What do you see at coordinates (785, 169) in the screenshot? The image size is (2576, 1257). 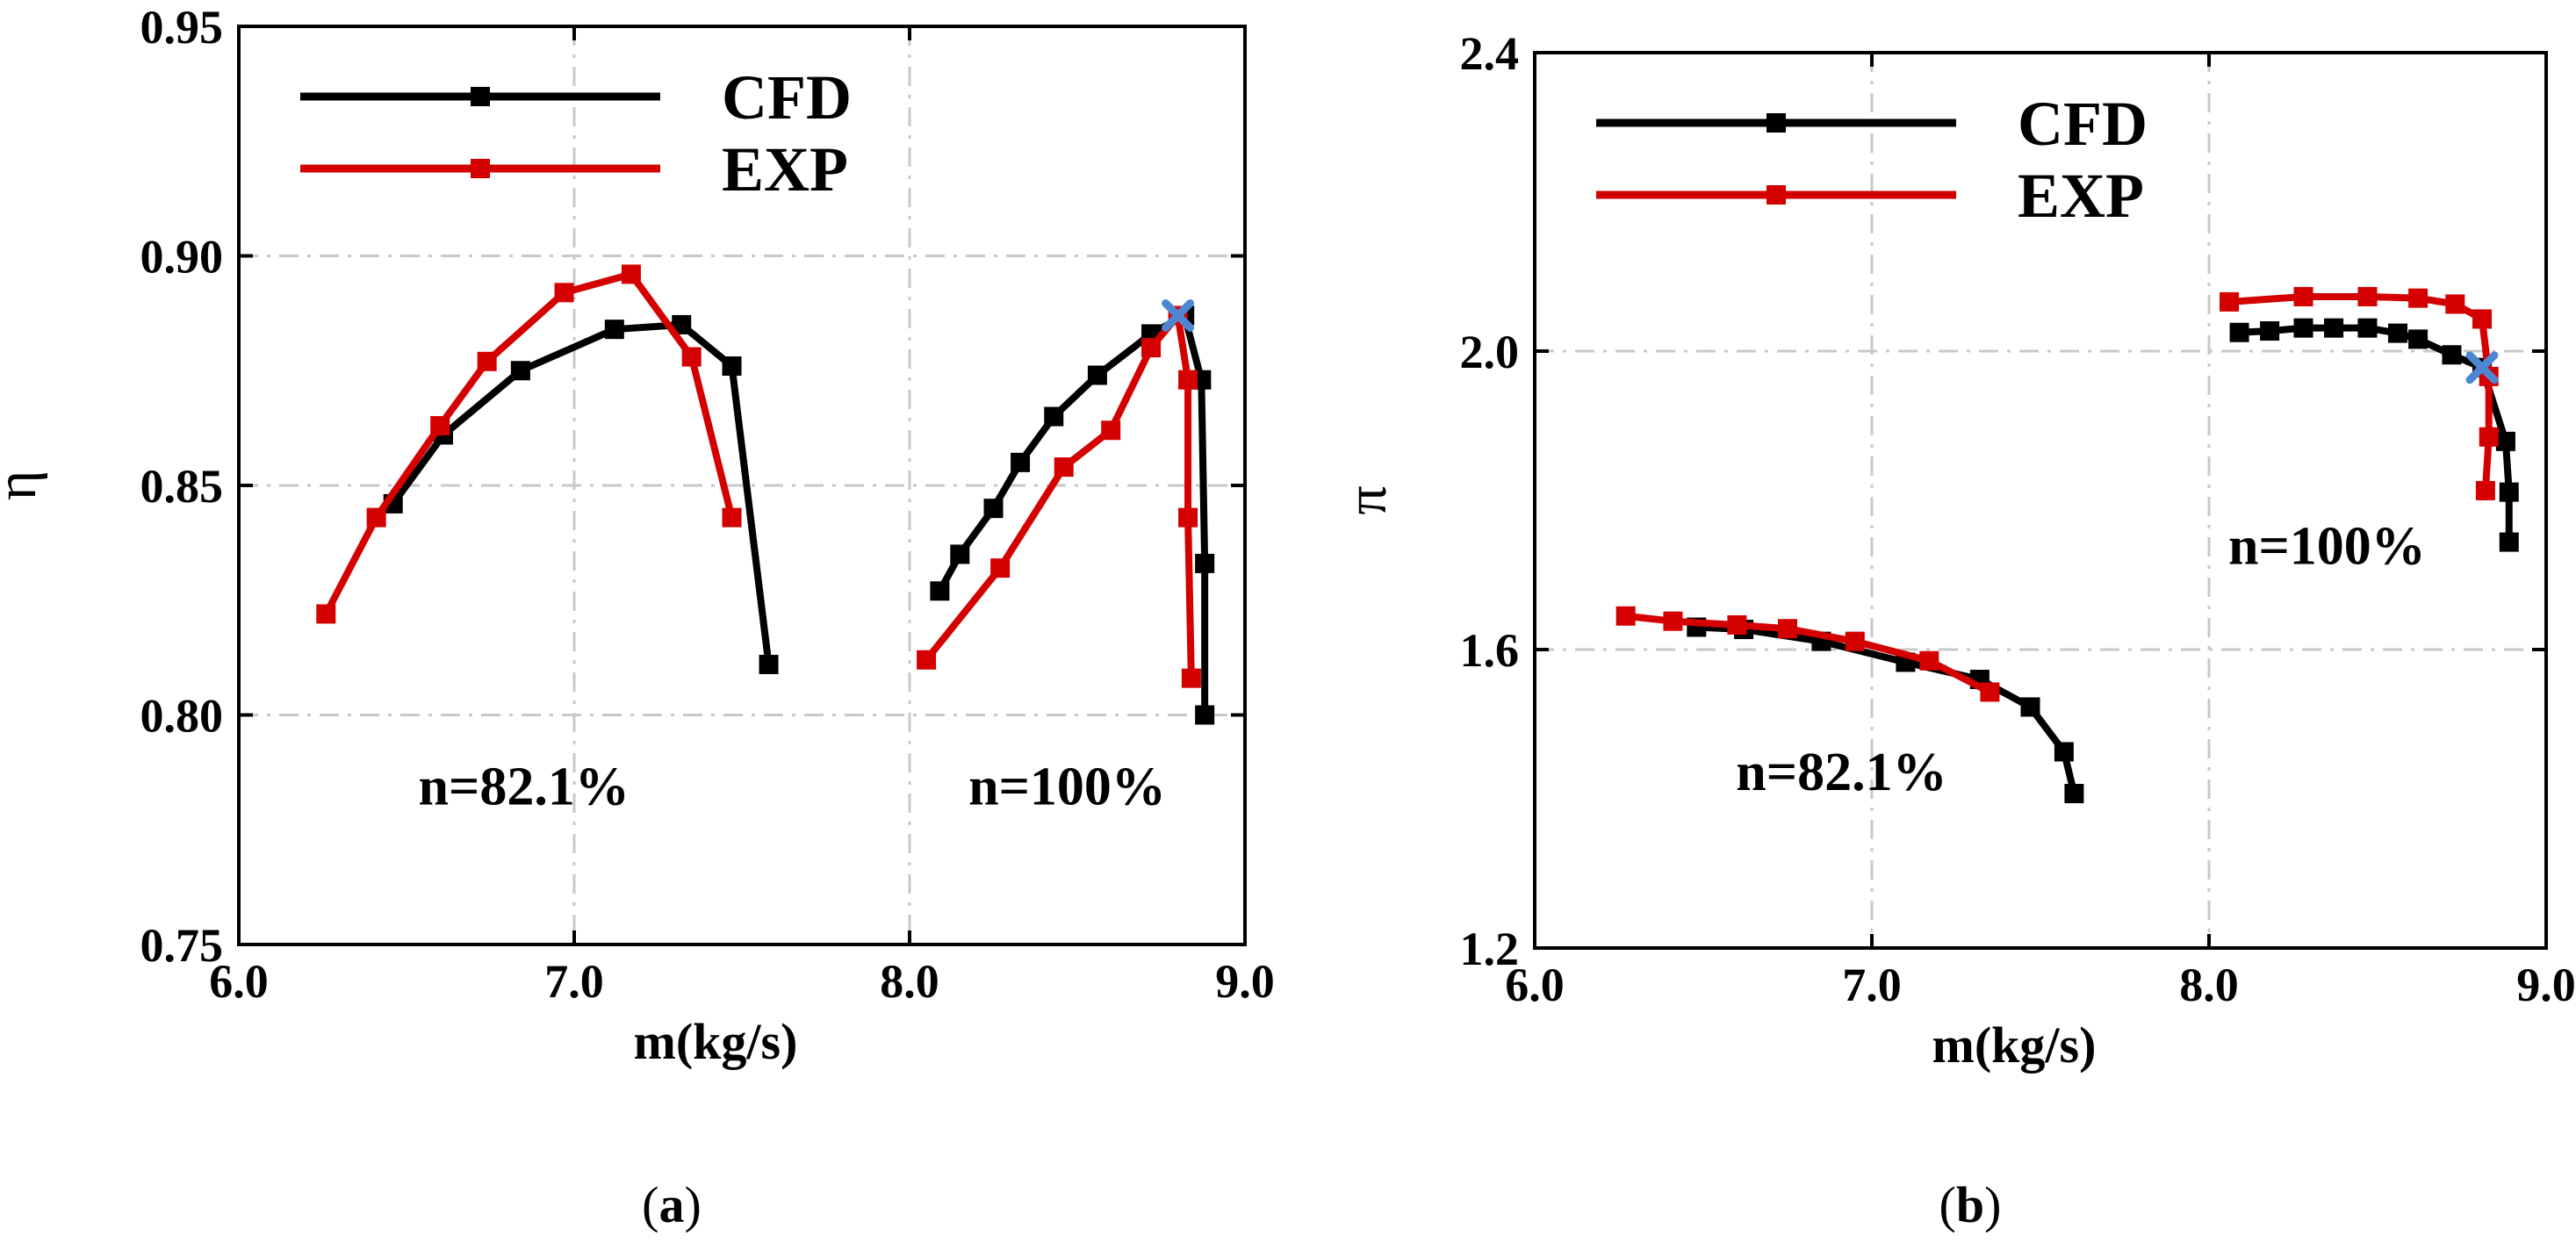 I see `panel-a-legend-exp-label: EXP` at bounding box center [785, 169].